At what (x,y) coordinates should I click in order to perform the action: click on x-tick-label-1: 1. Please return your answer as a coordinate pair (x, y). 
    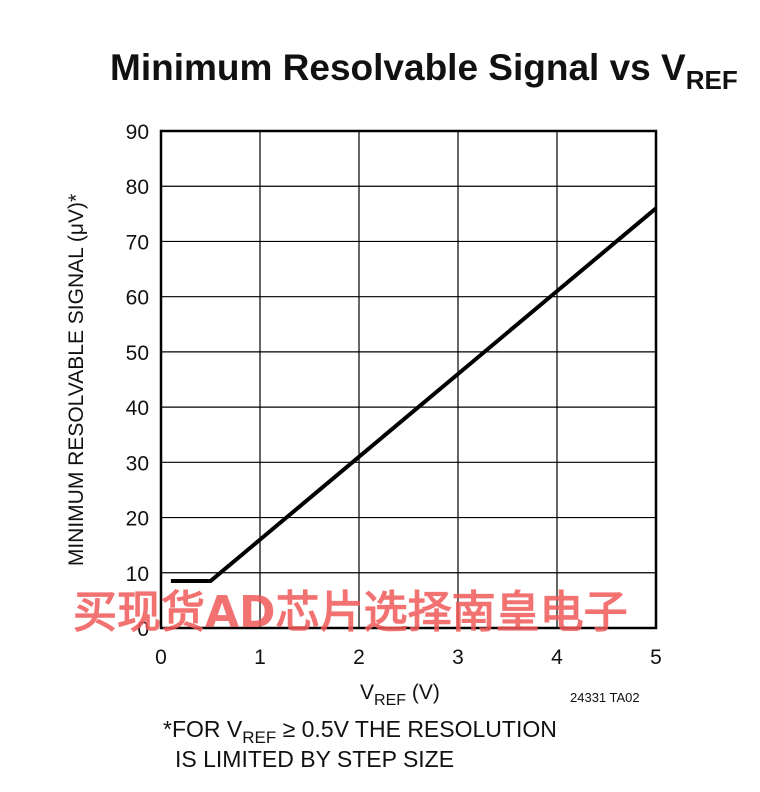
    Looking at the image, I should click on (260, 657).